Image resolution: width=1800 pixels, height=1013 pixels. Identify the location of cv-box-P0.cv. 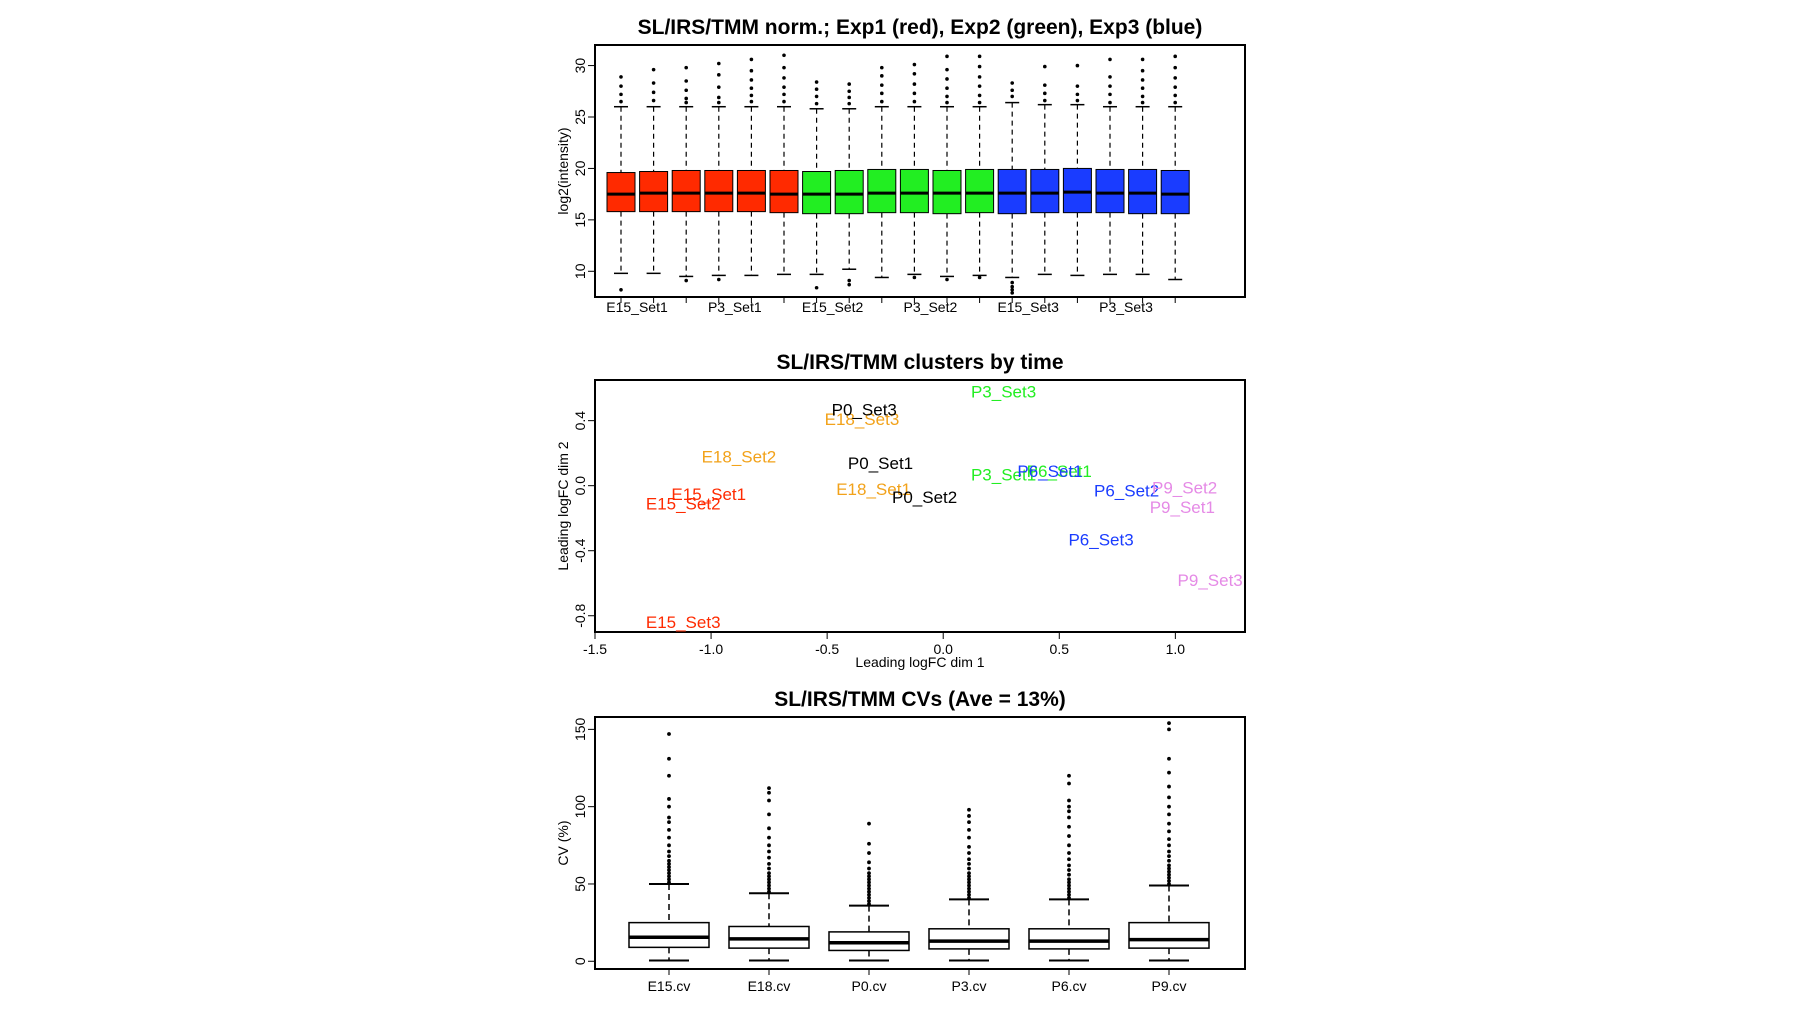
(869, 891).